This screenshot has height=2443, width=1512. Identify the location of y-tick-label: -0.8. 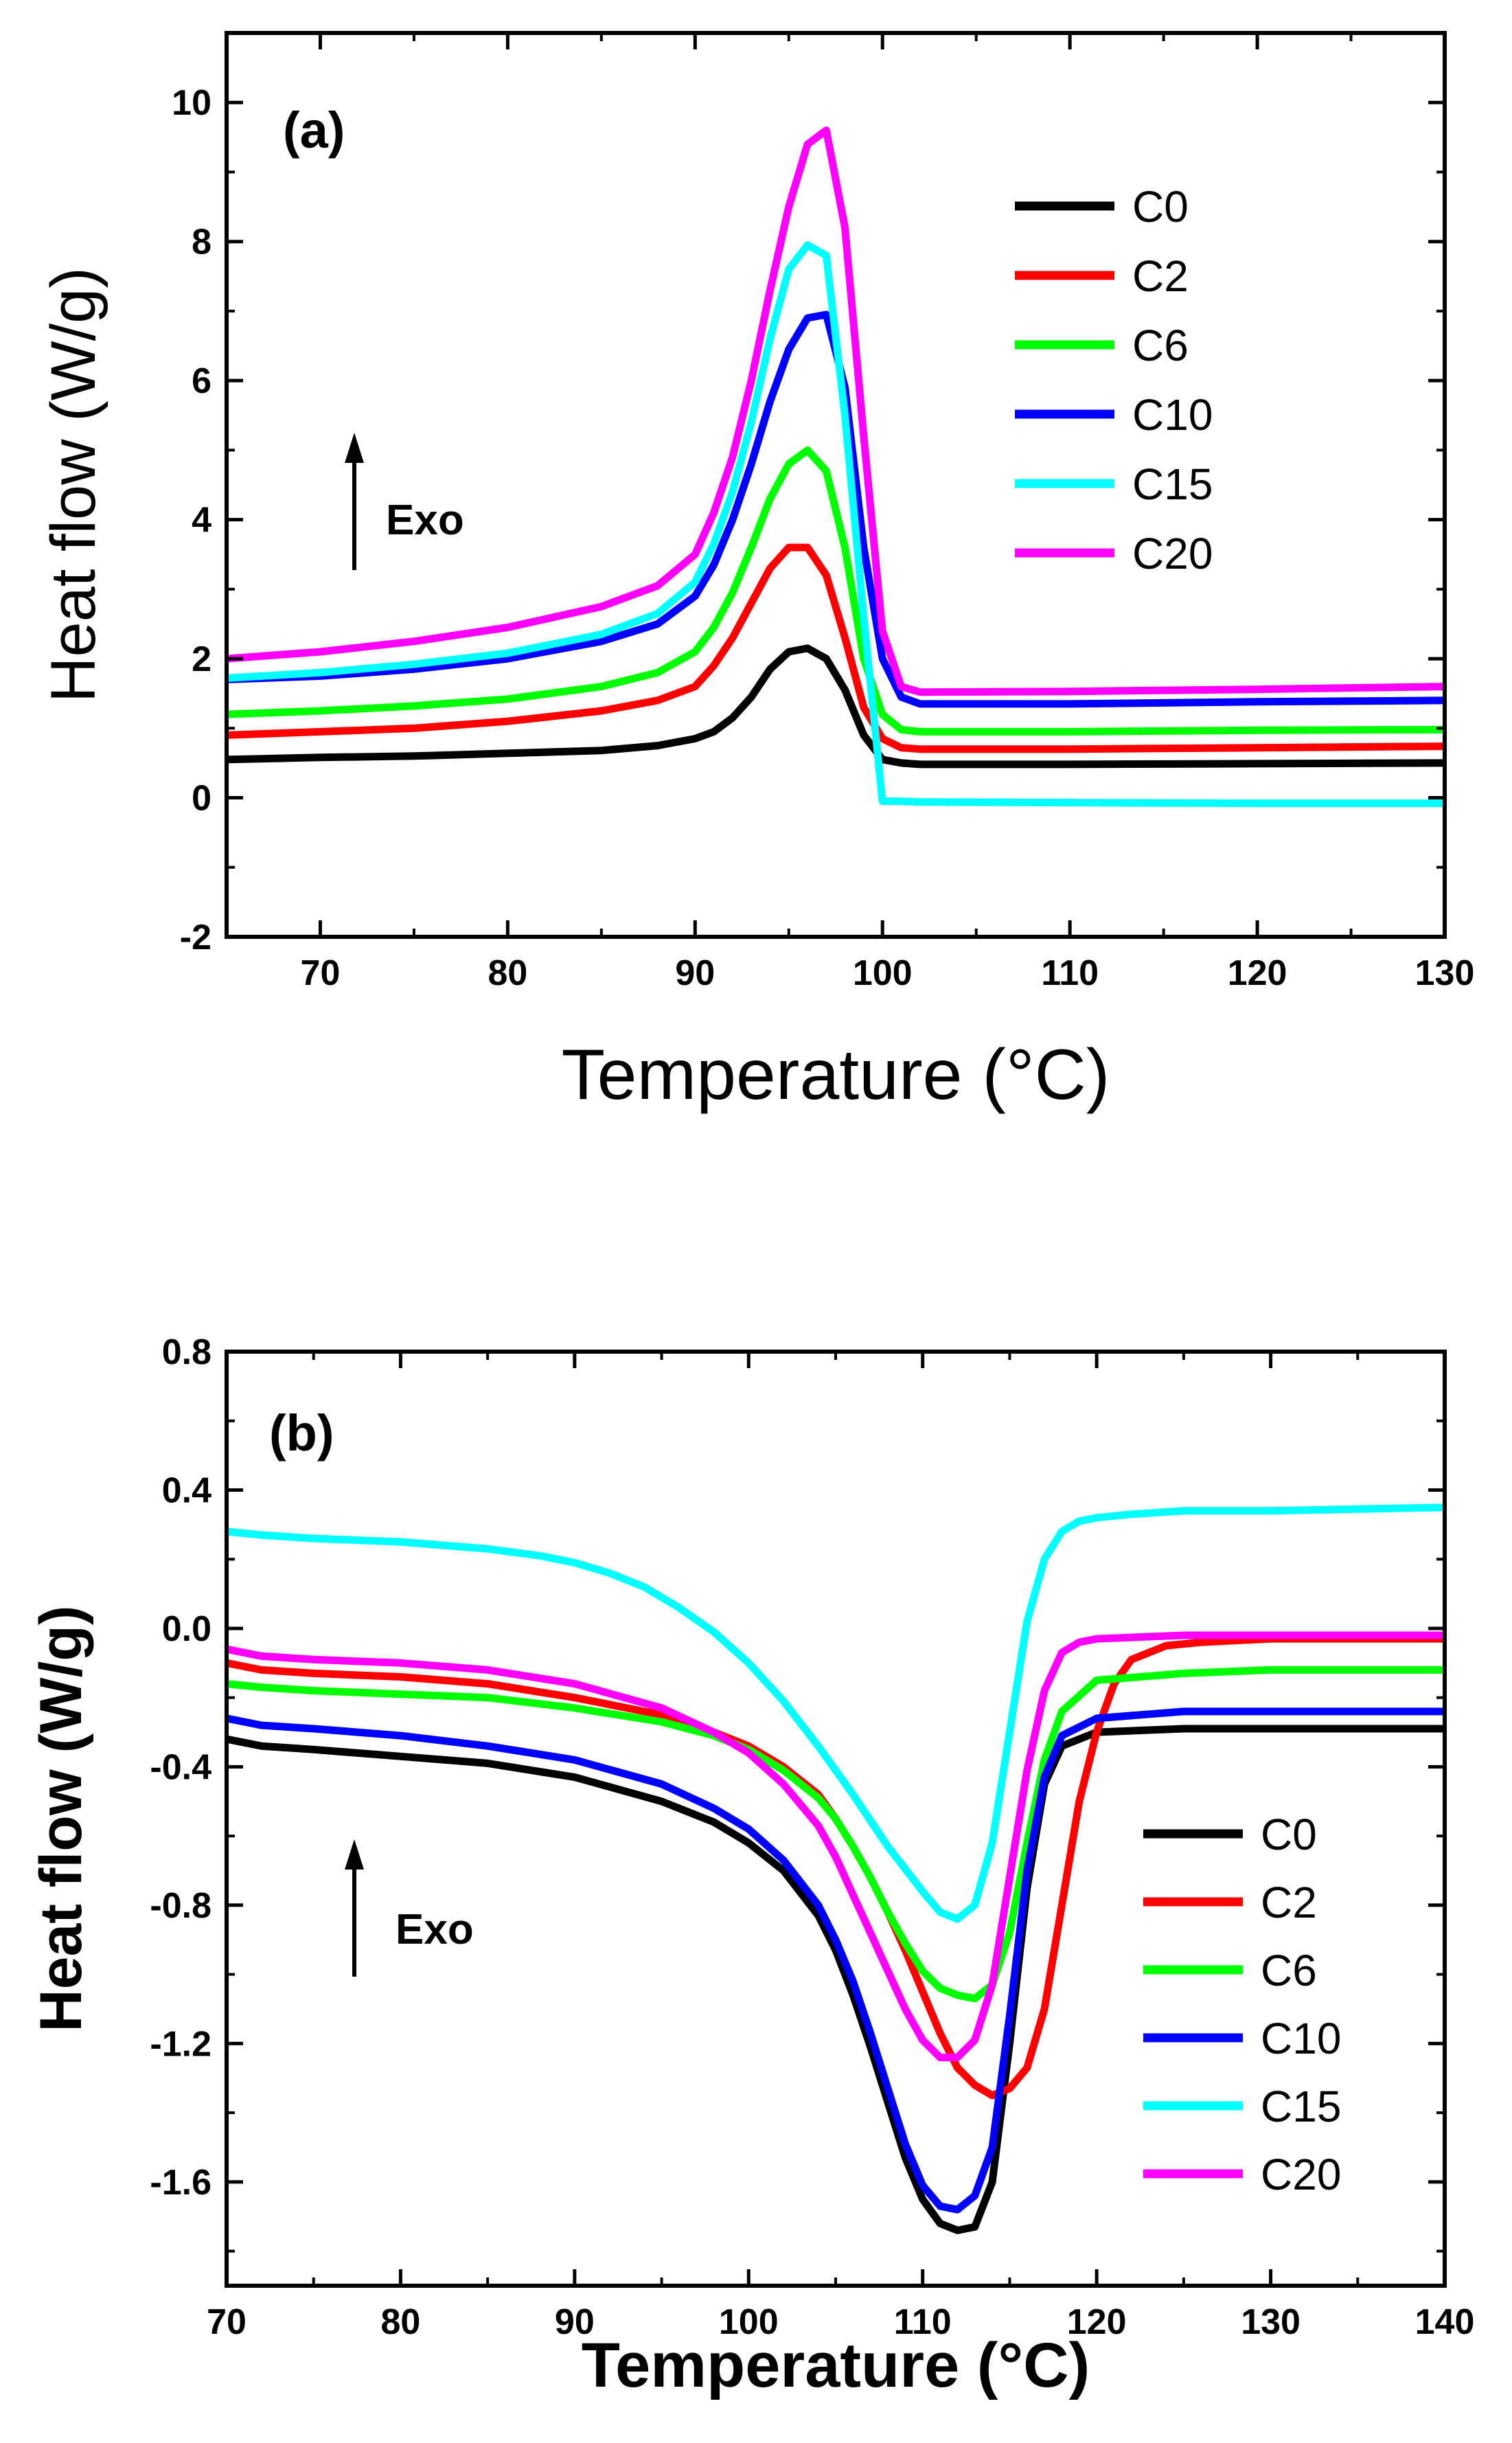
(180, 1906).